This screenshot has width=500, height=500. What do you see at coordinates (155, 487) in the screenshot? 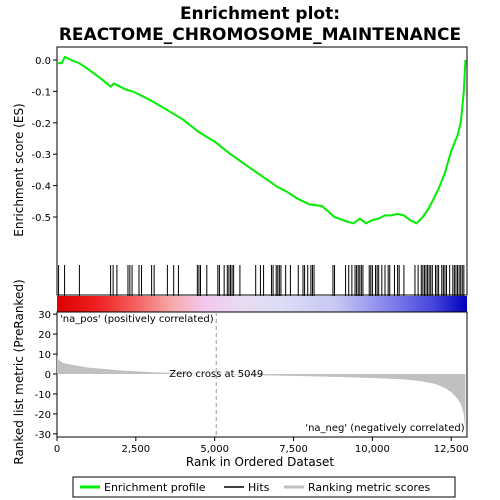
I see `legend-enrichment-label: Enrichment profile` at bounding box center [155, 487].